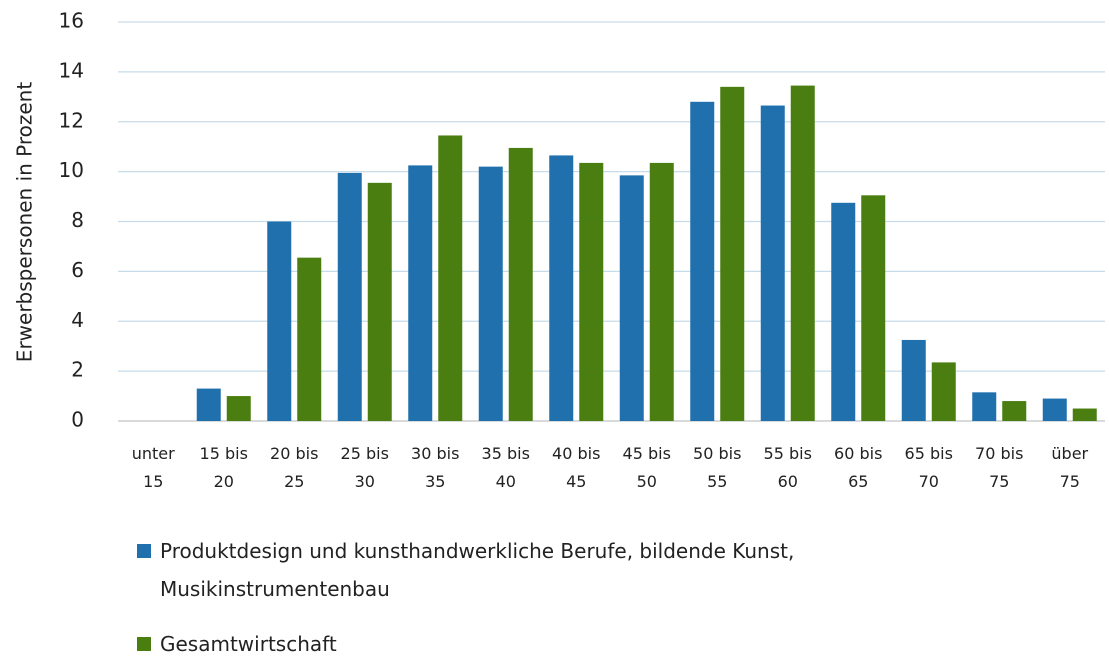 The image size is (1109, 663). Describe the element at coordinates (77, 270) in the screenshot. I see `y-tick-label: 6` at that location.